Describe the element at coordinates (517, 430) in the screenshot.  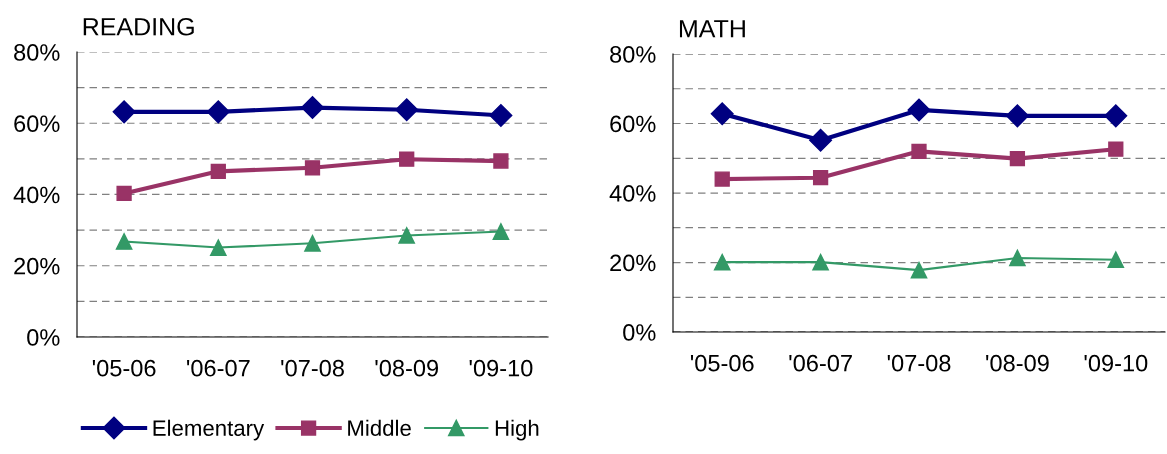
I see `legend-label: High` at that location.